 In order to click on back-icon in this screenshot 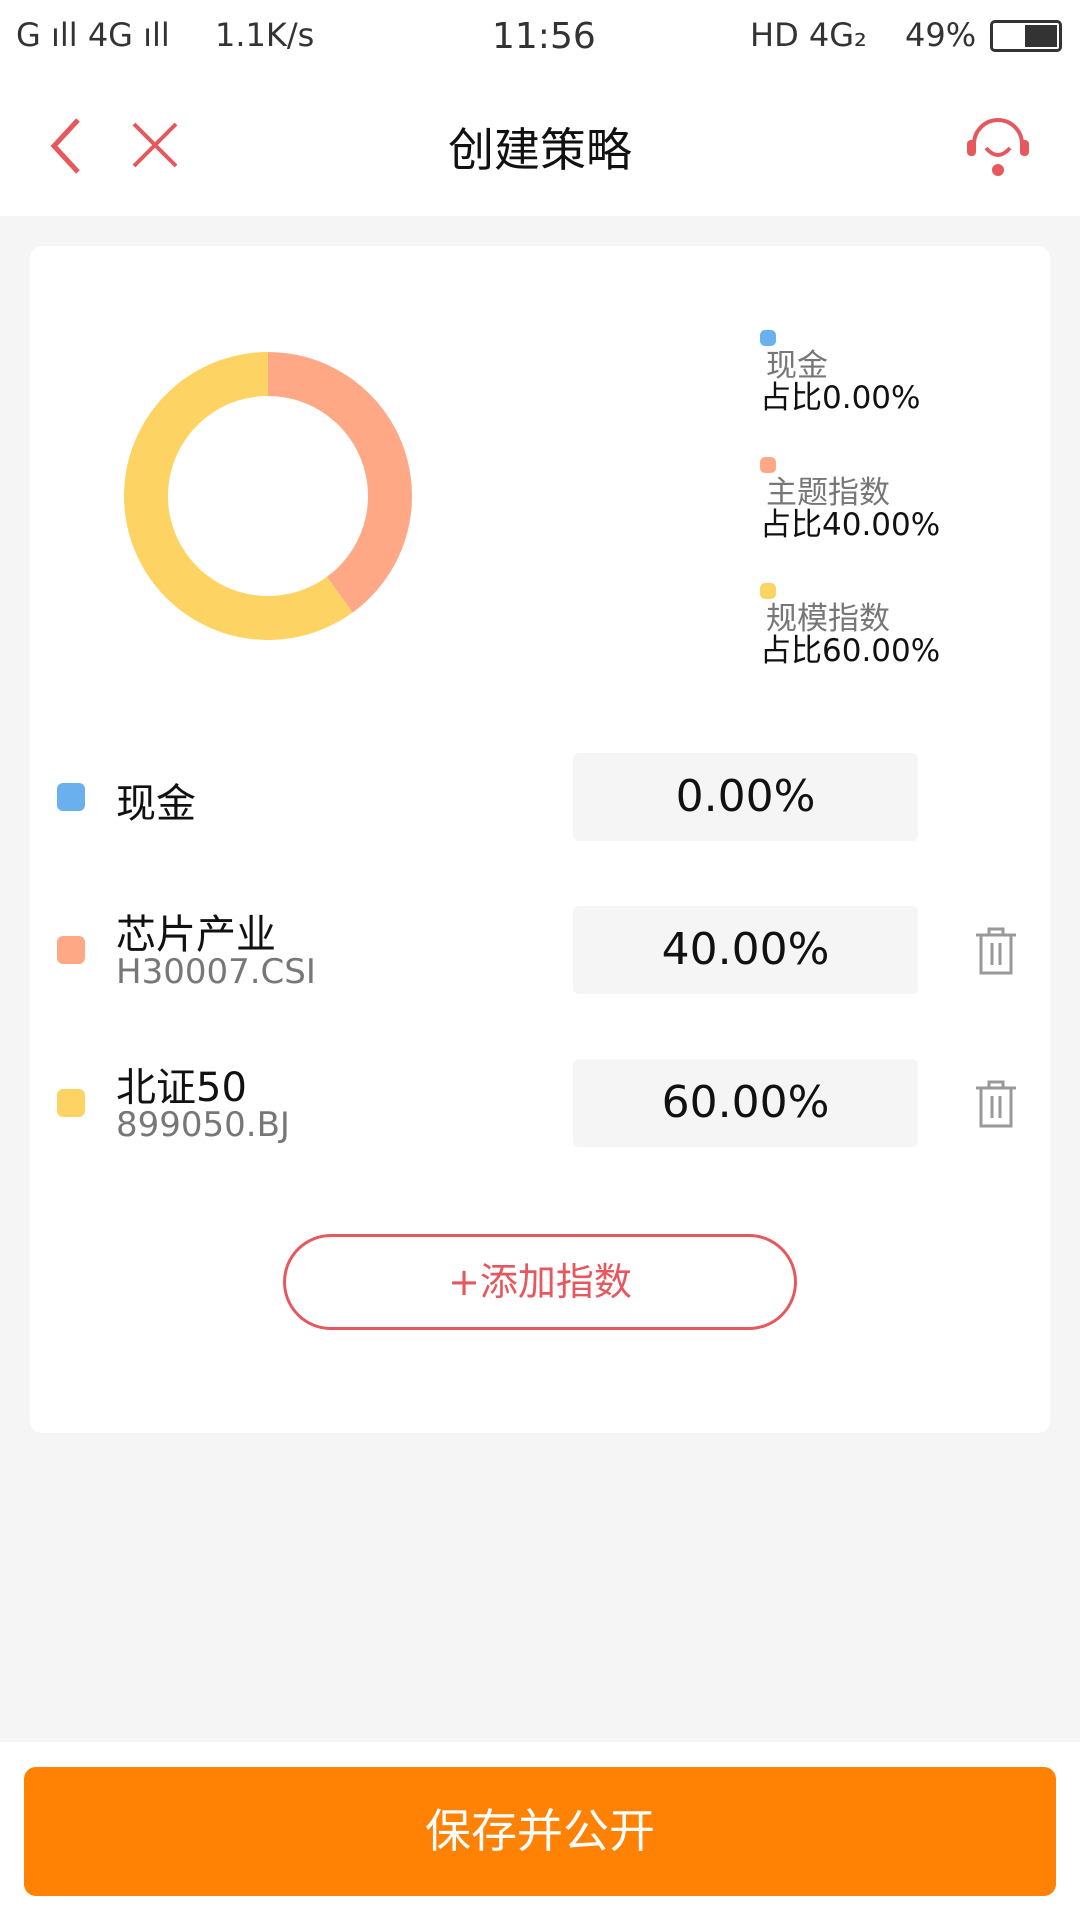, I will do `click(66, 146)`.